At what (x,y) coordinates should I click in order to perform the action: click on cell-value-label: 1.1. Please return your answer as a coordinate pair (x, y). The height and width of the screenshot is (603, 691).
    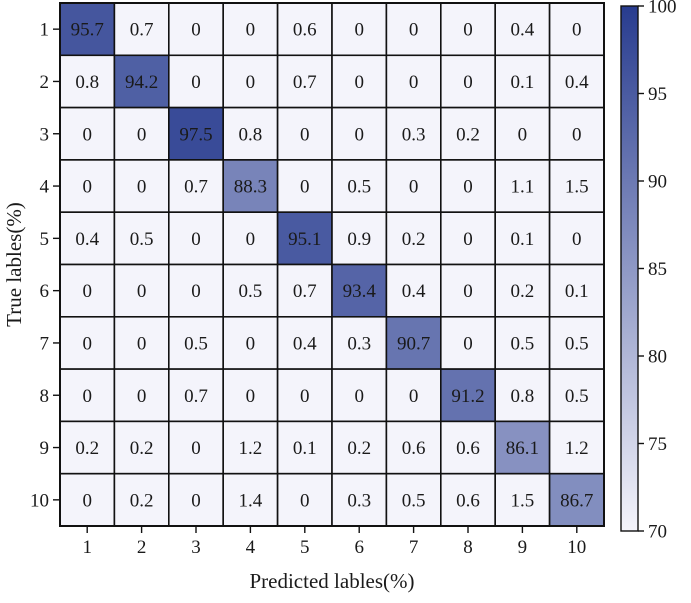
    Looking at the image, I should click on (523, 187).